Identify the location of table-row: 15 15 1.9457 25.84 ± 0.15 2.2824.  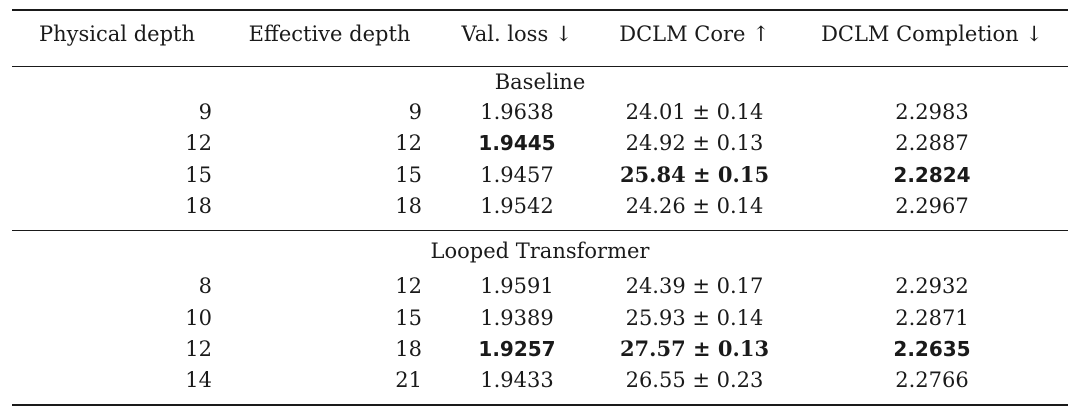
(540, 175).